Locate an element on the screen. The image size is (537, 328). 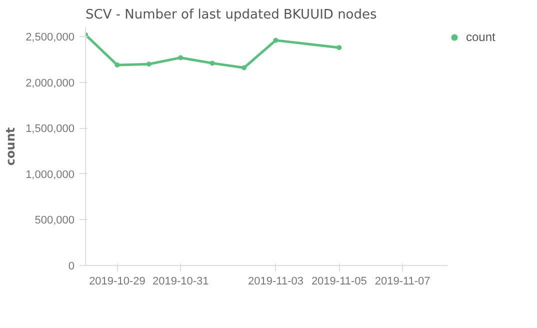
x-tick-label: 2019-11-07 is located at coordinates (402, 282).